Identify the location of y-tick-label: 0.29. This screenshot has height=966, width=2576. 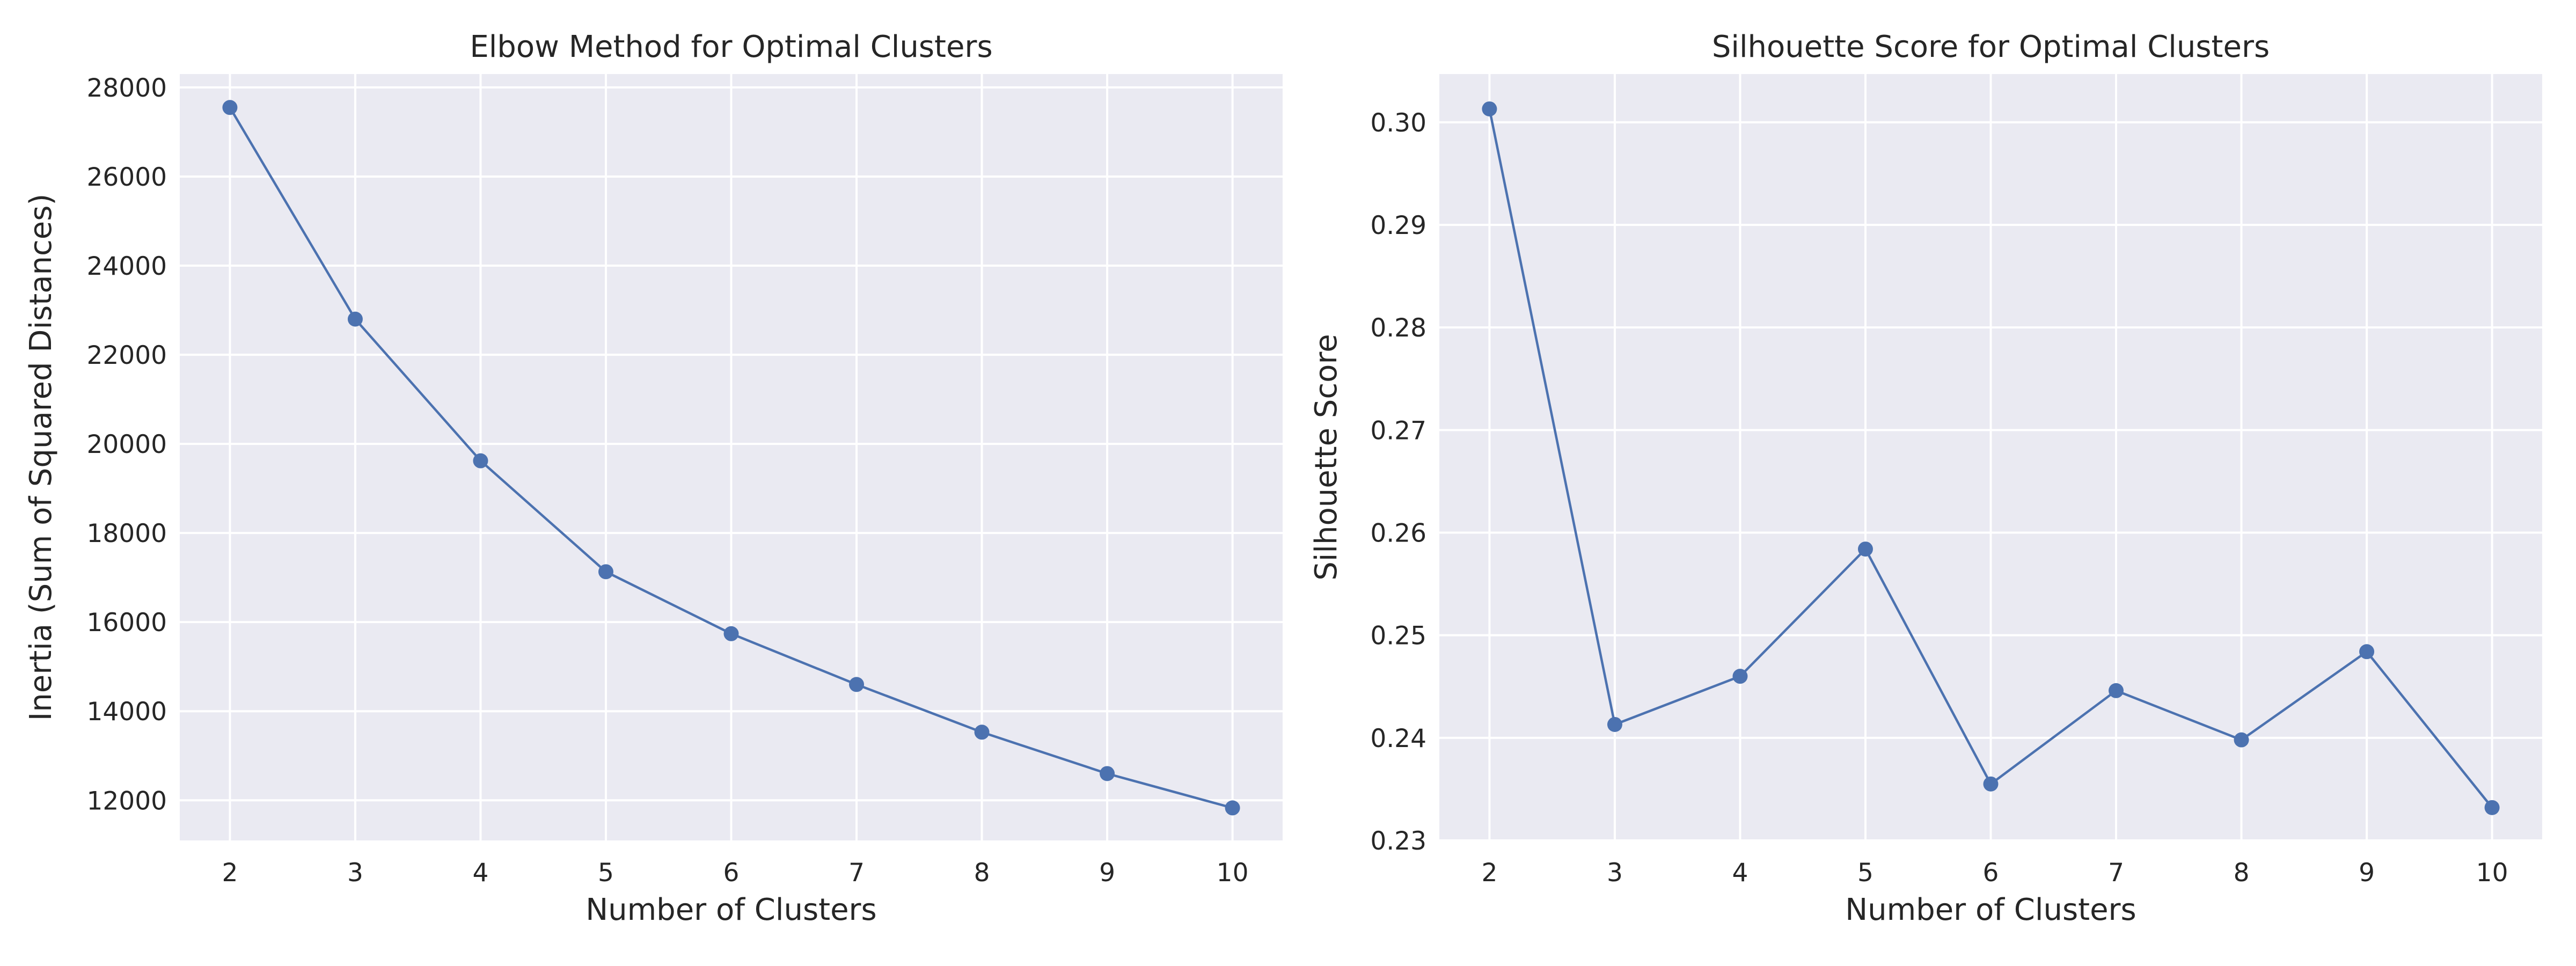
(1398, 225).